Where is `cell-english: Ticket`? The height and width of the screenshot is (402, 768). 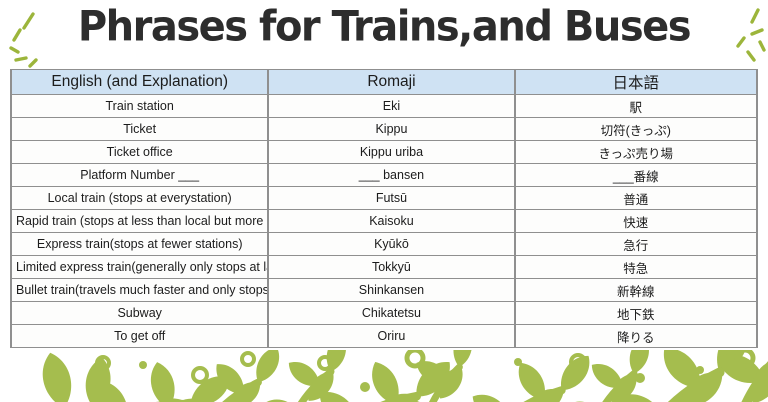 cell-english: Ticket is located at coordinates (139, 129).